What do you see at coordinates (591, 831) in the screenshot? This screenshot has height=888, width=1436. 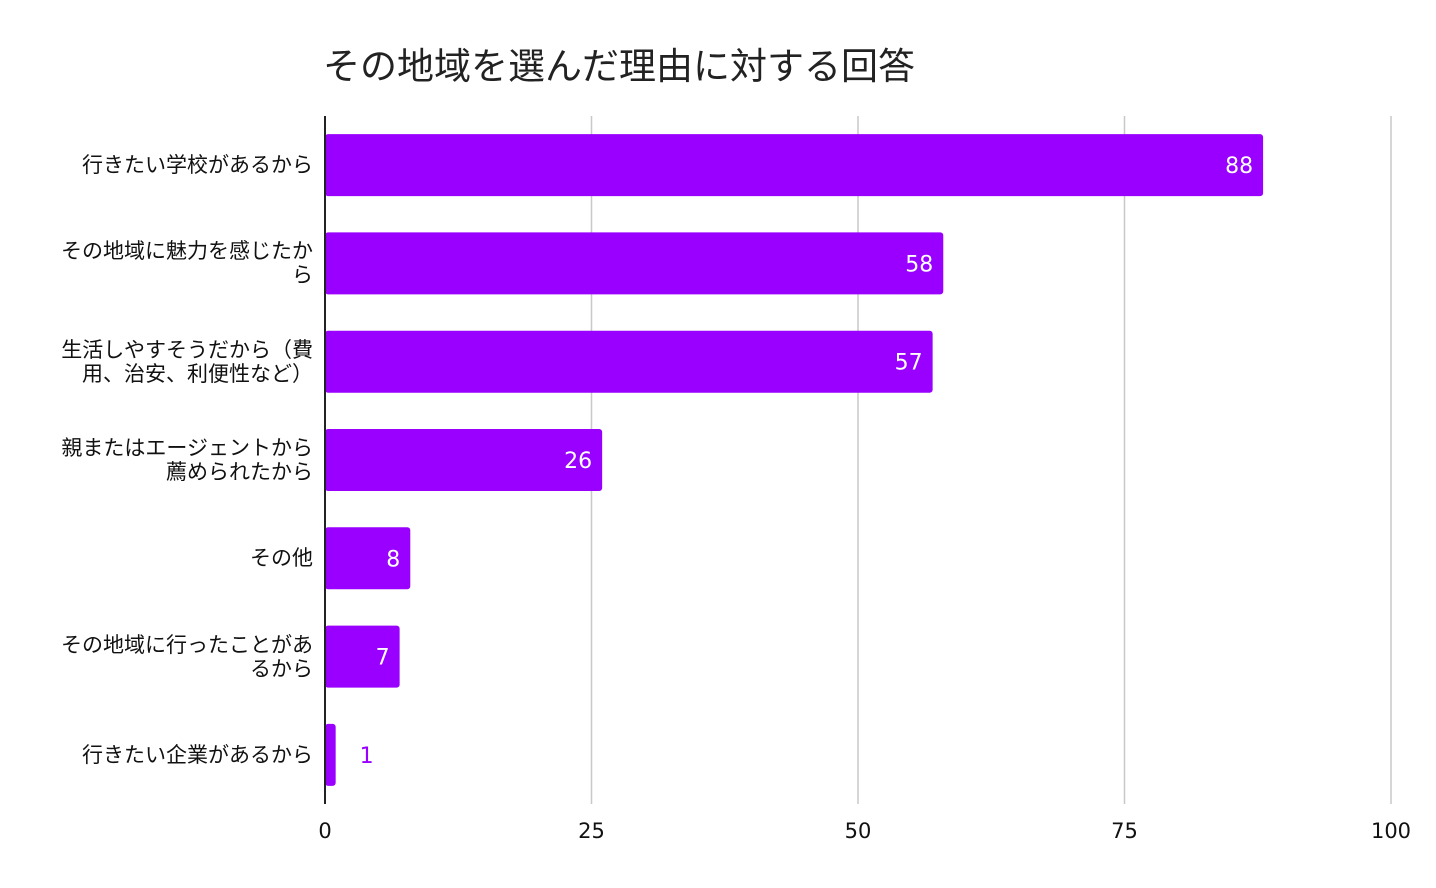 I see `x-tick-label: 25` at bounding box center [591, 831].